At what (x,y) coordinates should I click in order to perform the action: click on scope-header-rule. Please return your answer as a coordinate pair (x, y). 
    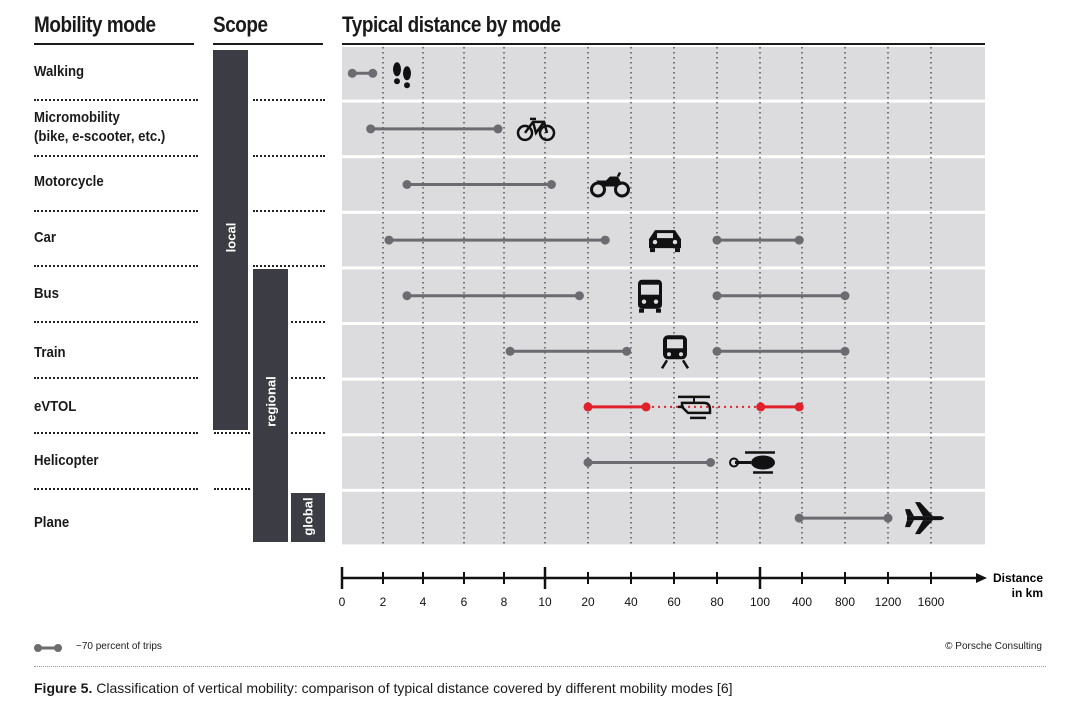
    Looking at the image, I should click on (268, 44).